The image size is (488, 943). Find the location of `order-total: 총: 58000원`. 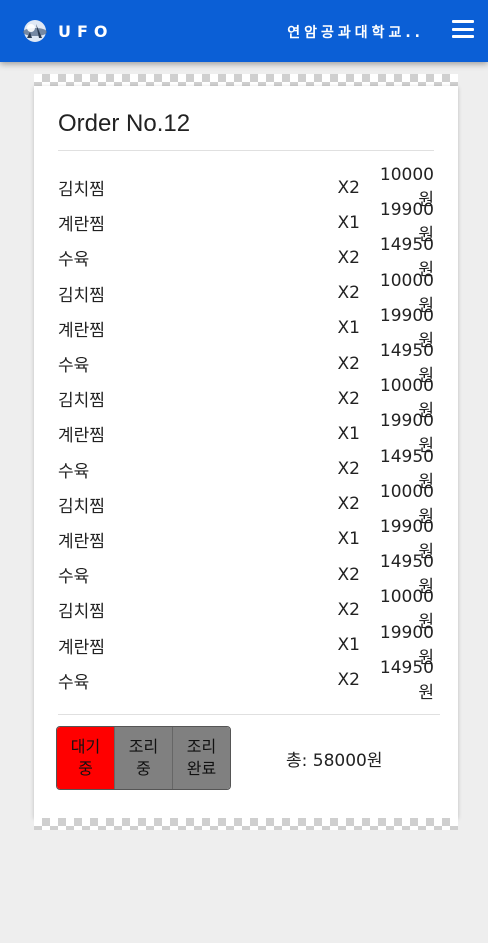

order-total: 총: 58000원 is located at coordinates (334, 761).